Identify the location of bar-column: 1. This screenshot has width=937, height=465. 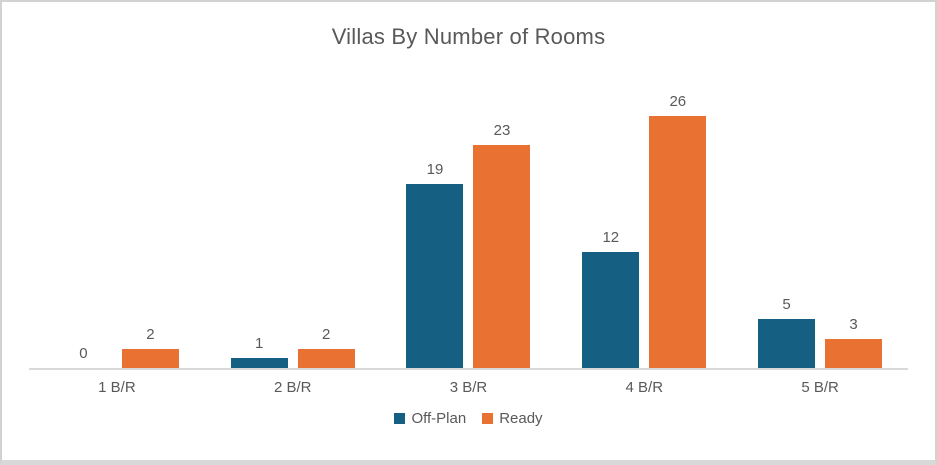
(259, 351).